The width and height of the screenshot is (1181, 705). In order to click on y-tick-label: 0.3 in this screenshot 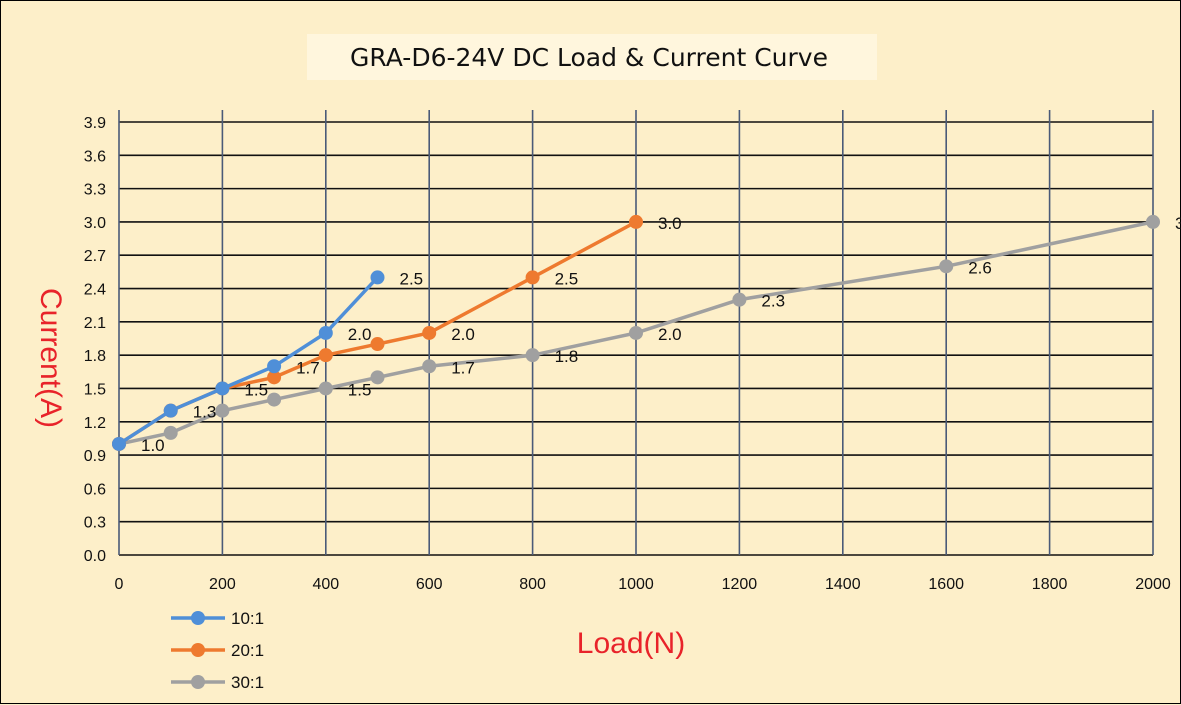, I will do `click(95, 523)`.